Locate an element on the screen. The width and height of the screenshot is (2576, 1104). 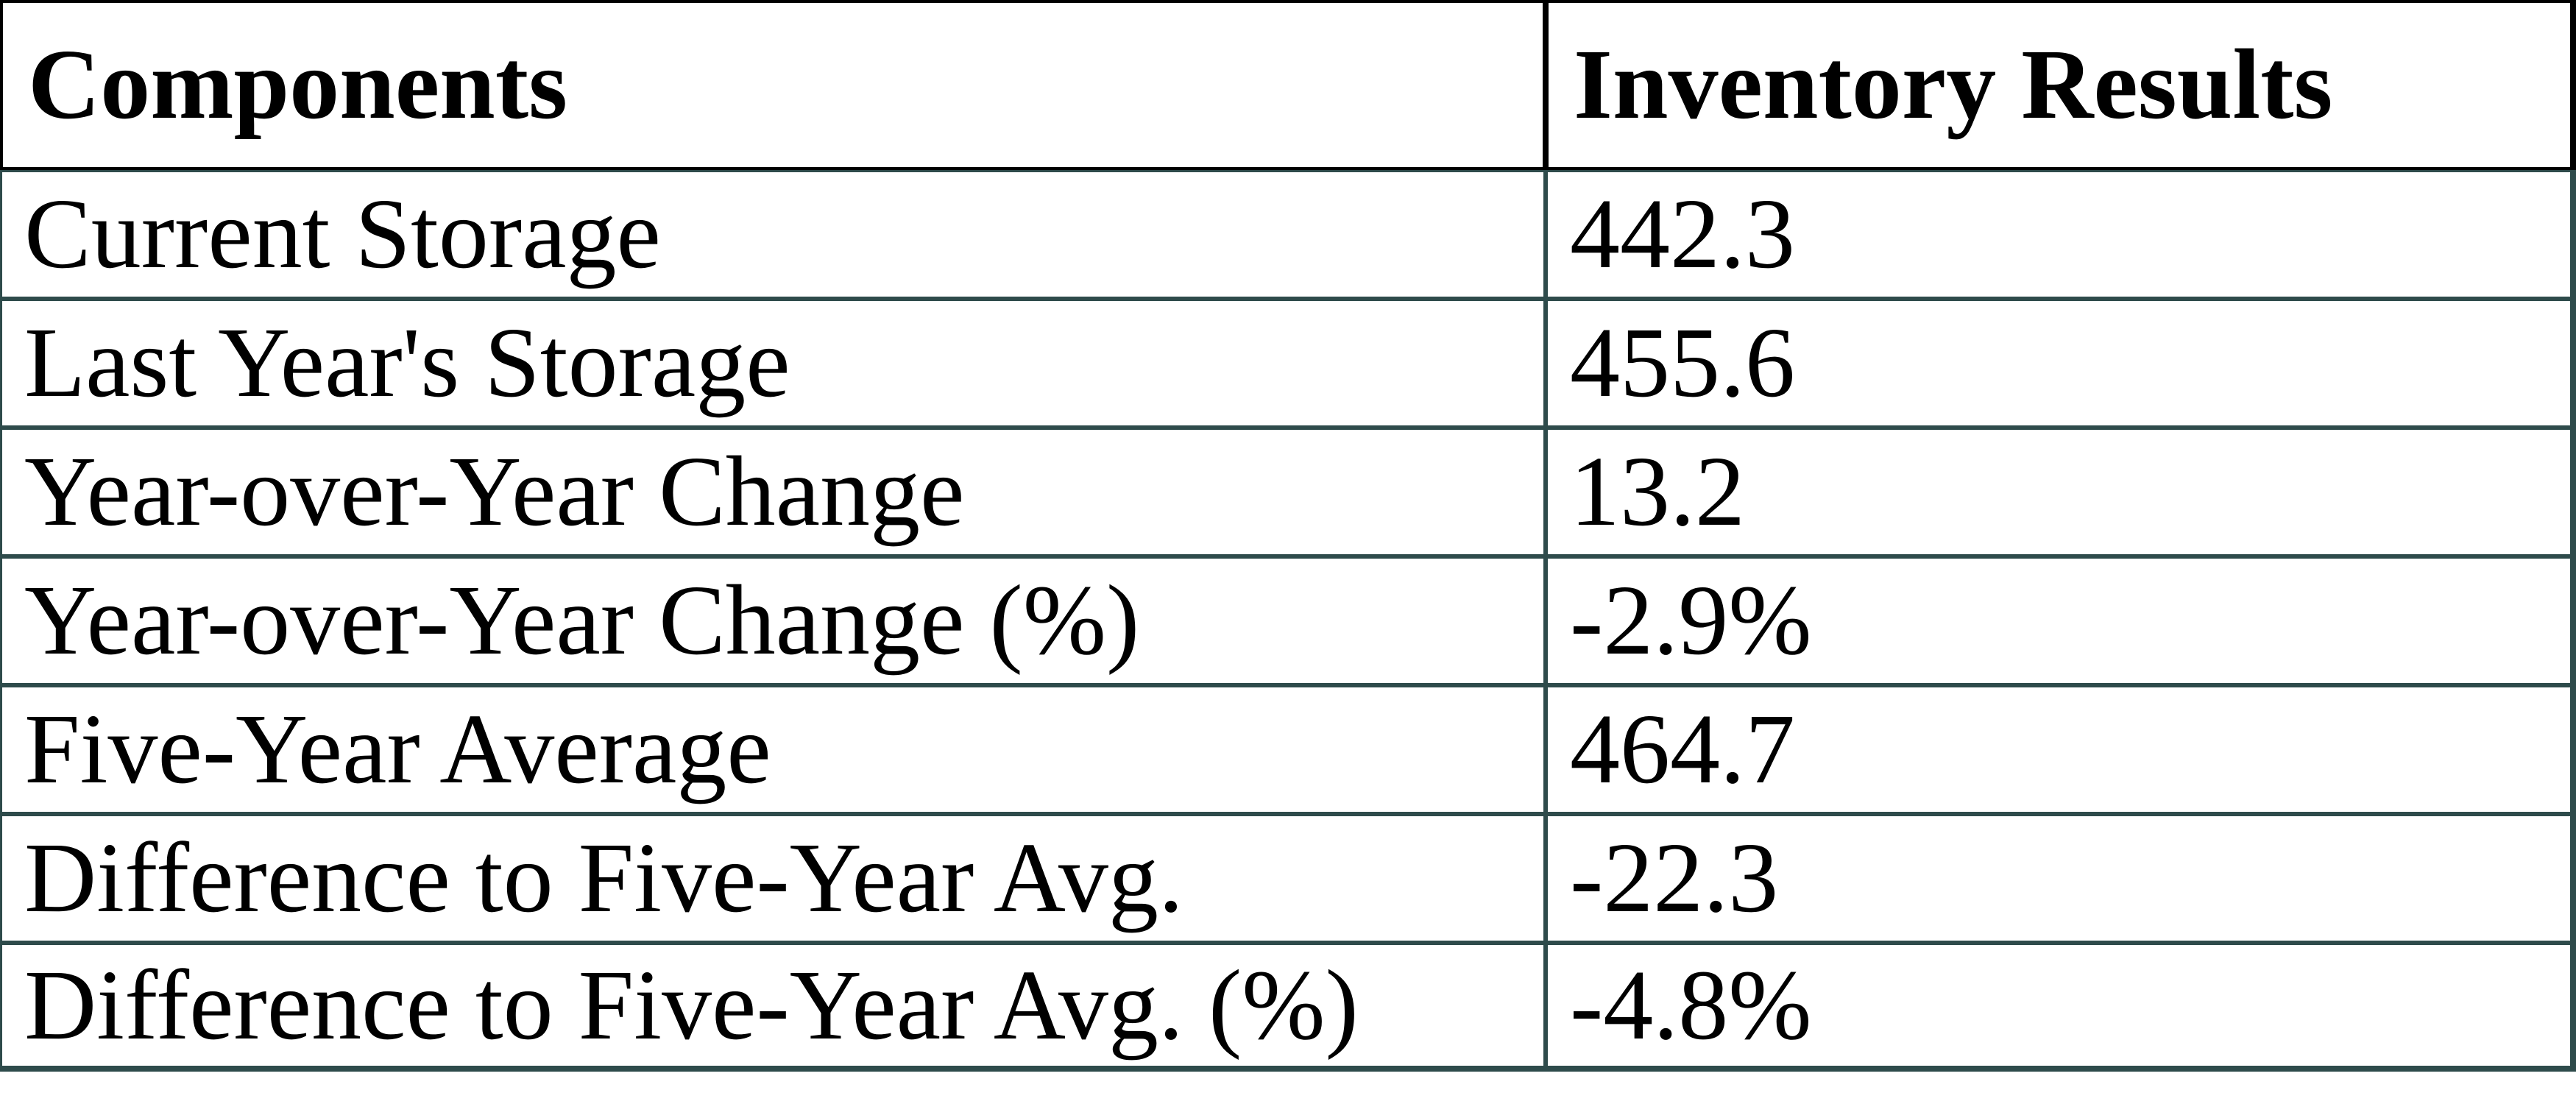
row-label: Difference to Five-Year Avg. is located at coordinates (773, 879).